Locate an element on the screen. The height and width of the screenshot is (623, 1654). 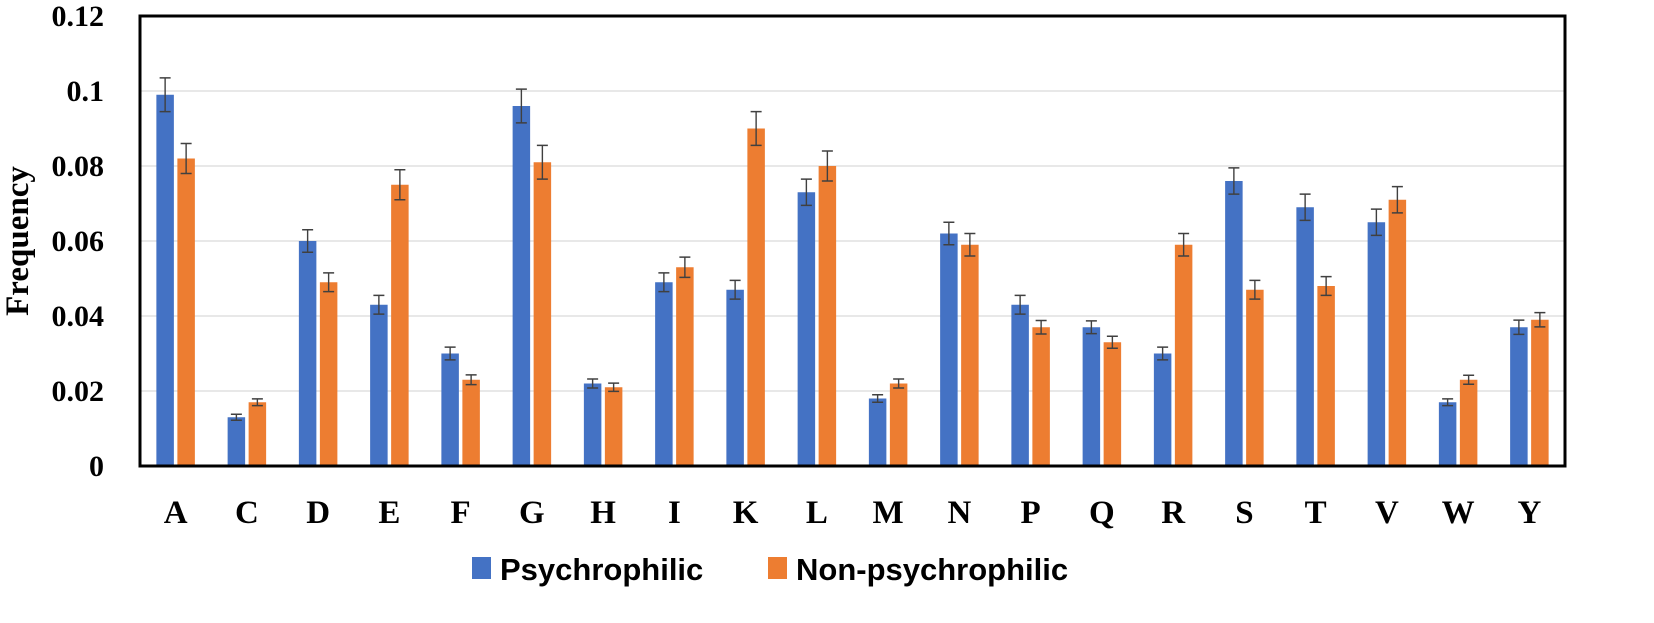
error-bar-psychrophilic-n is located at coordinates (949, 233).